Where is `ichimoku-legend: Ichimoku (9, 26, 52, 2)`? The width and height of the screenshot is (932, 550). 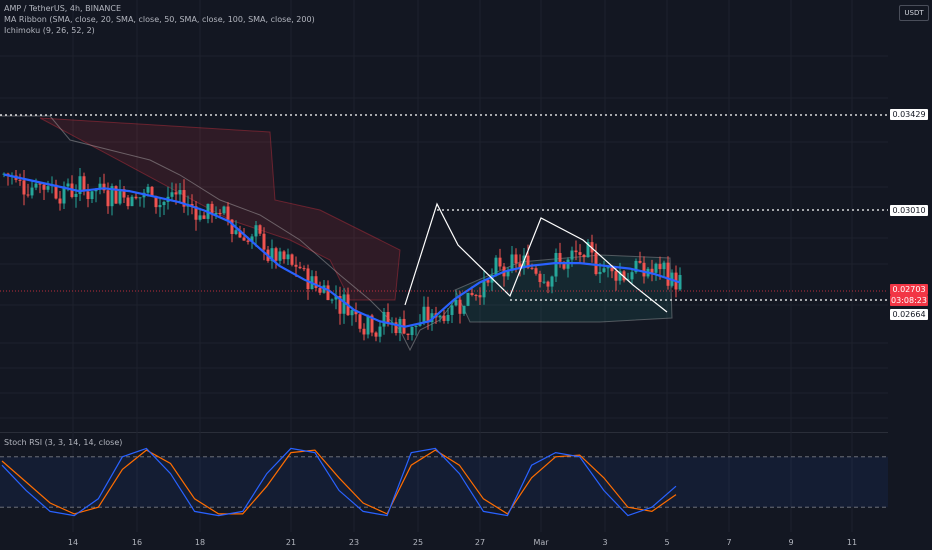
ichimoku-legend: Ichimoku (9, 26, 52, 2) is located at coordinates (49, 30).